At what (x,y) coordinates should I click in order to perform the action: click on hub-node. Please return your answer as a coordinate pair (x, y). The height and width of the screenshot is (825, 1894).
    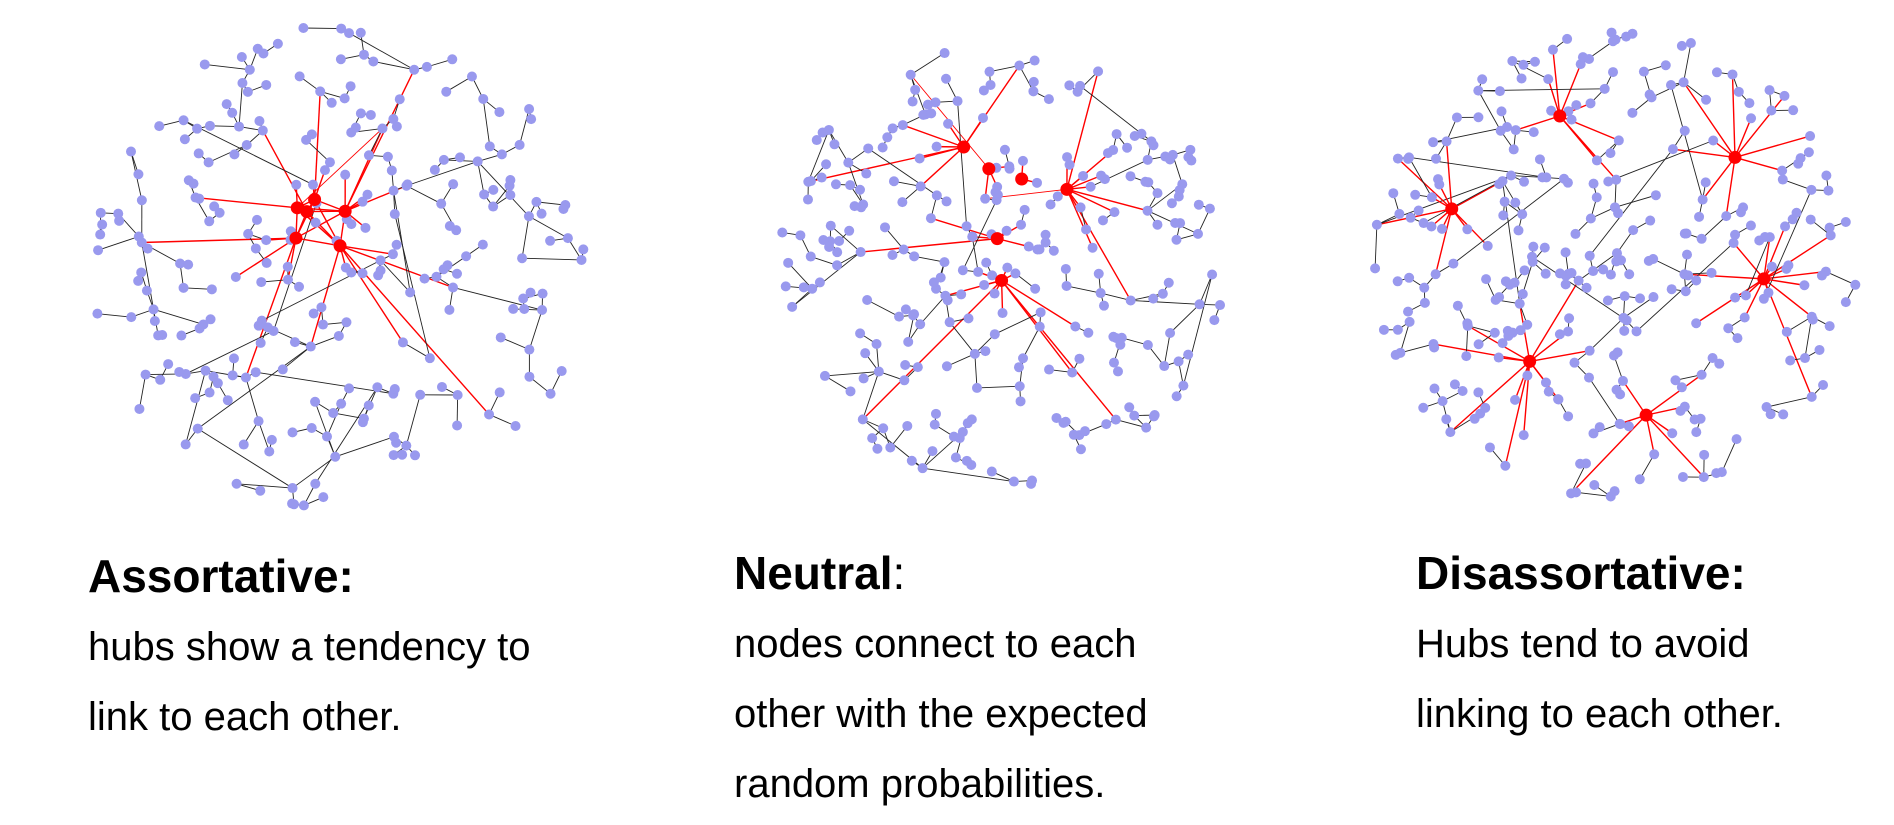
    Looking at the image, I should click on (989, 169).